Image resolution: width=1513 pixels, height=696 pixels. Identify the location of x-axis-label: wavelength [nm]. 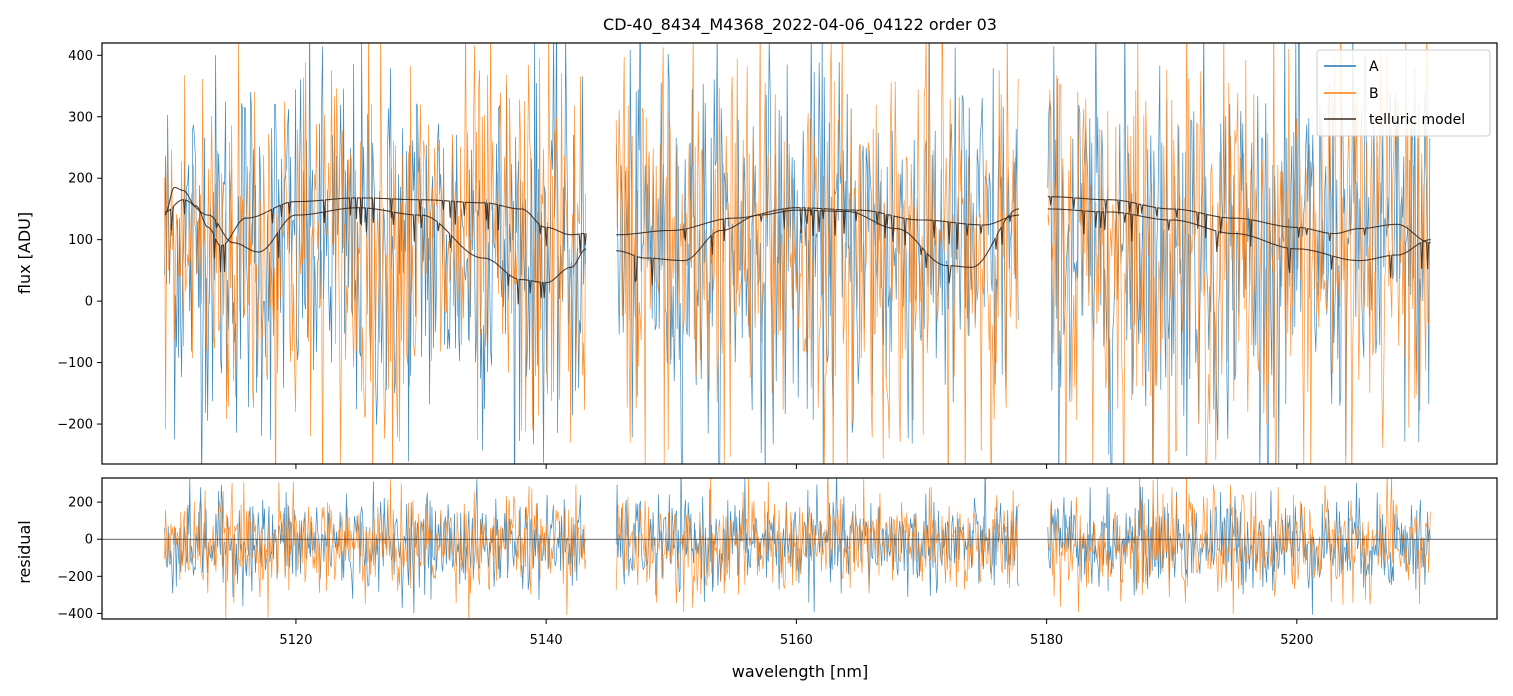
(800, 671).